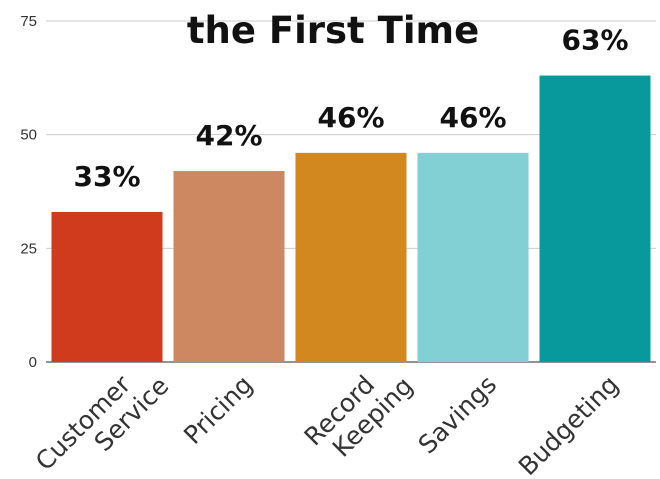 The height and width of the screenshot is (479, 660). Describe the element at coordinates (106, 176) in the screenshot. I see `data-label: 33%` at that location.